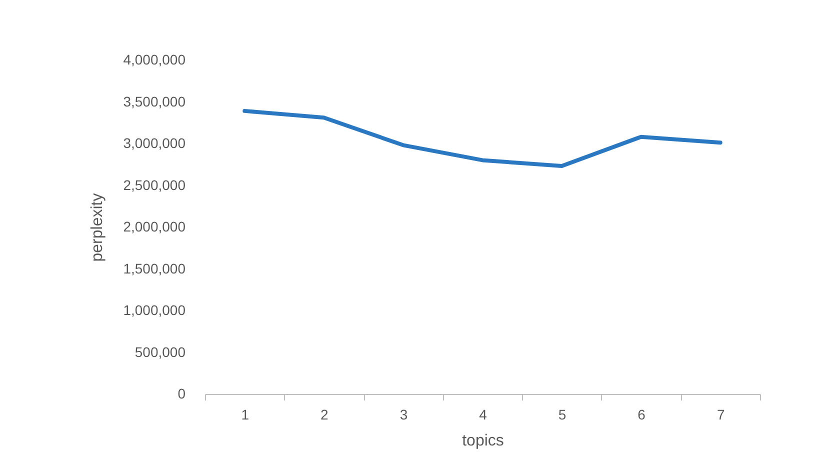 The width and height of the screenshot is (822, 459). I want to click on y-tick-label: 2,000,000, so click(154, 226).